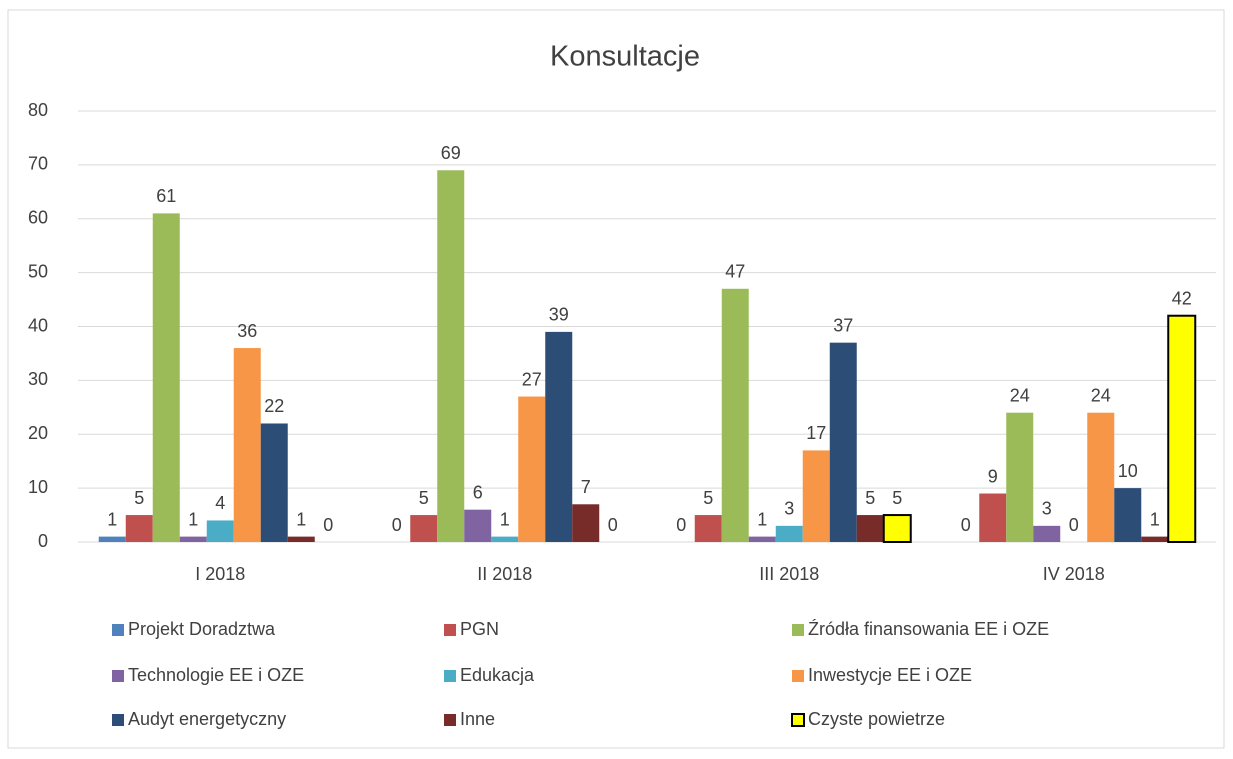 The height and width of the screenshot is (759, 1233). Describe the element at coordinates (993, 476) in the screenshot. I see `data-label: 9` at that location.